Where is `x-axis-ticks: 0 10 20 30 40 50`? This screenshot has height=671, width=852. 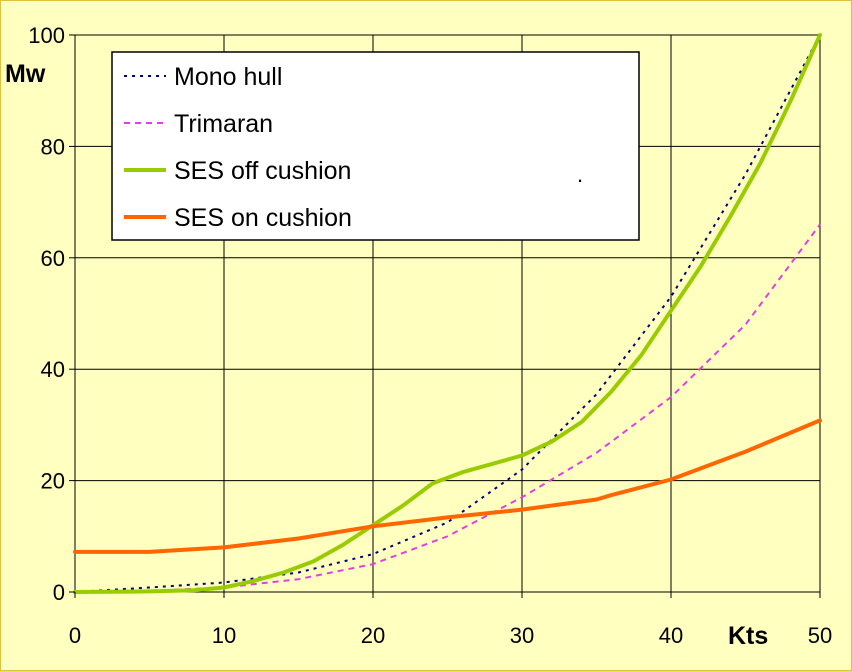
x-axis-ticks: 0 10 20 30 40 50 is located at coordinates (450, 620).